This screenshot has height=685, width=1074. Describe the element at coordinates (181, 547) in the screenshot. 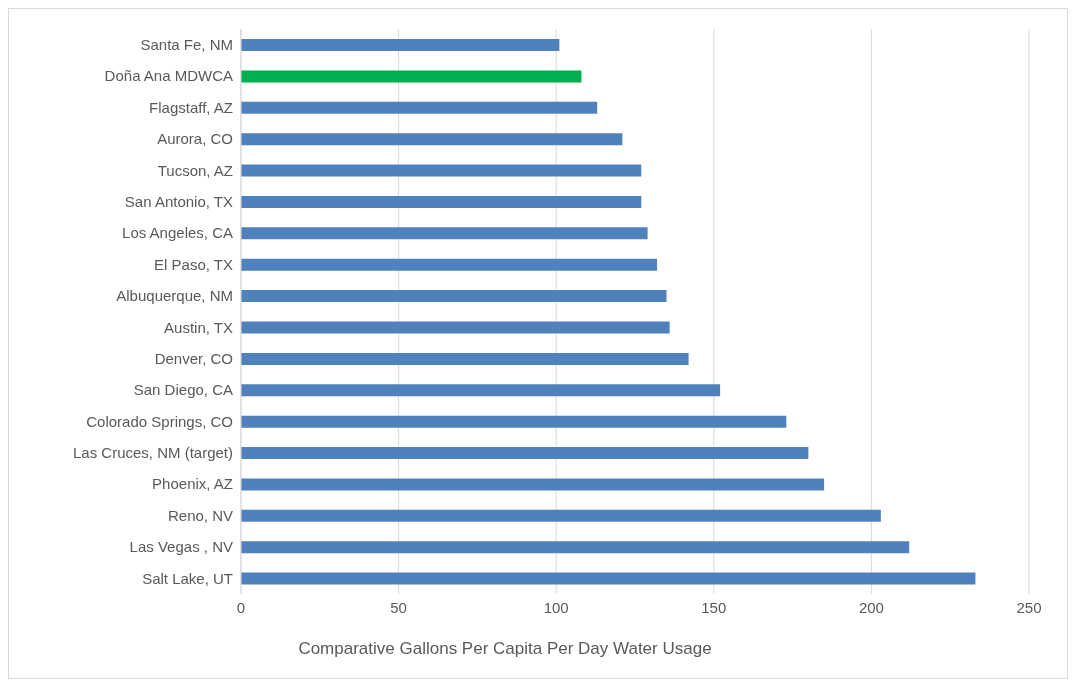

I see `y-tick-label: Las Vegas , NV` at that location.